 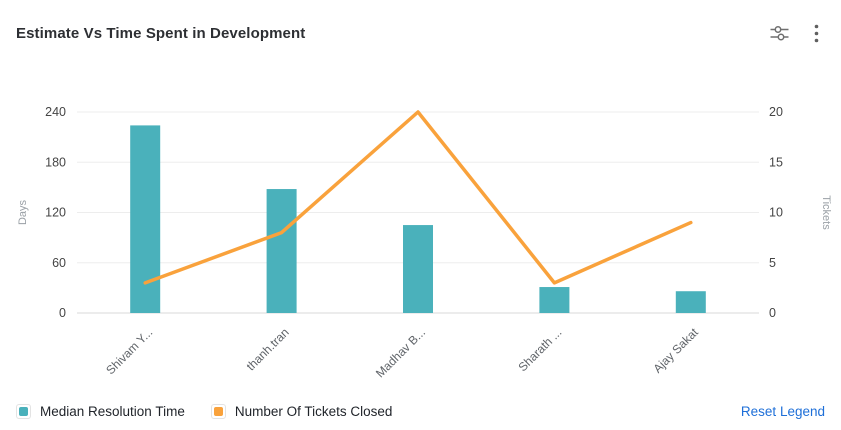 I want to click on header-icons, so click(x=794, y=33).